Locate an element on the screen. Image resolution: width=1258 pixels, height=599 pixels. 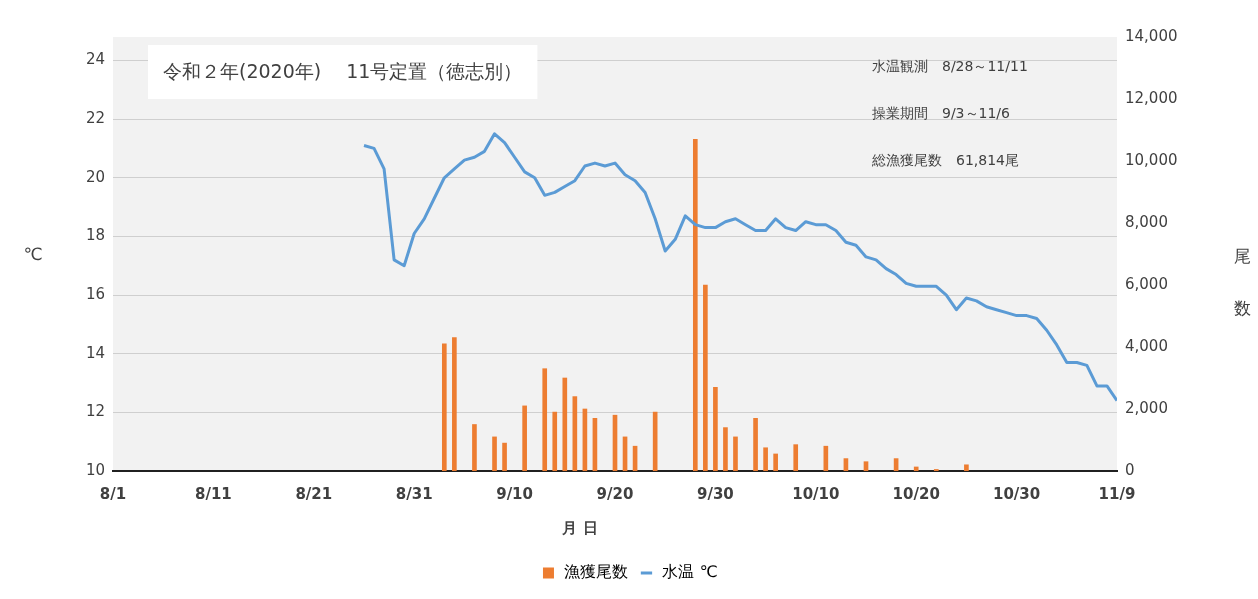
y-tick-label: 18 is located at coordinates (95, 235).